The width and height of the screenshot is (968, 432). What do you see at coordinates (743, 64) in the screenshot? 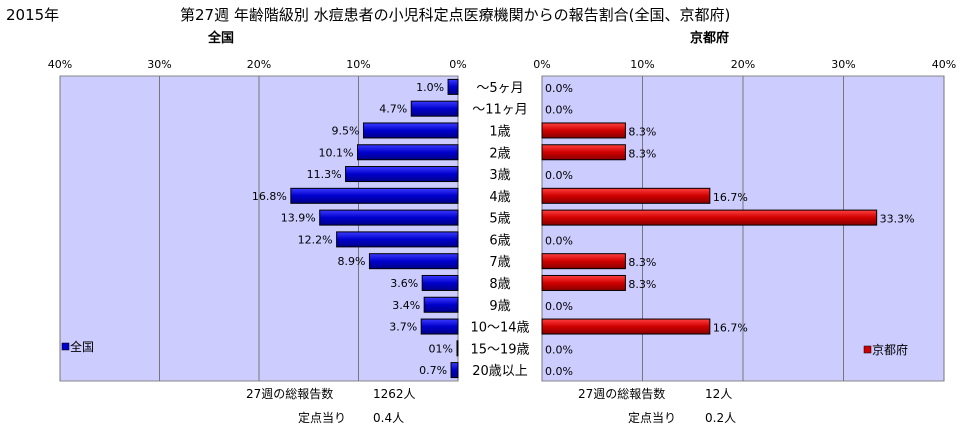
I see `right-tick-label: 20%` at bounding box center [743, 64].